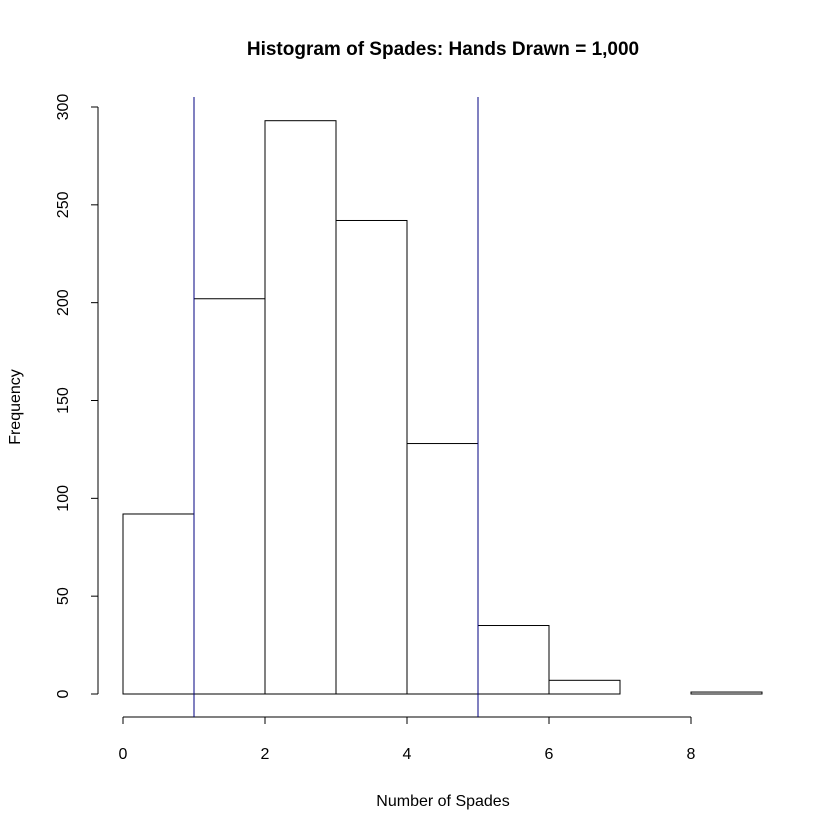  What do you see at coordinates (407, 754) in the screenshot?
I see `x-tick-label: 4` at bounding box center [407, 754].